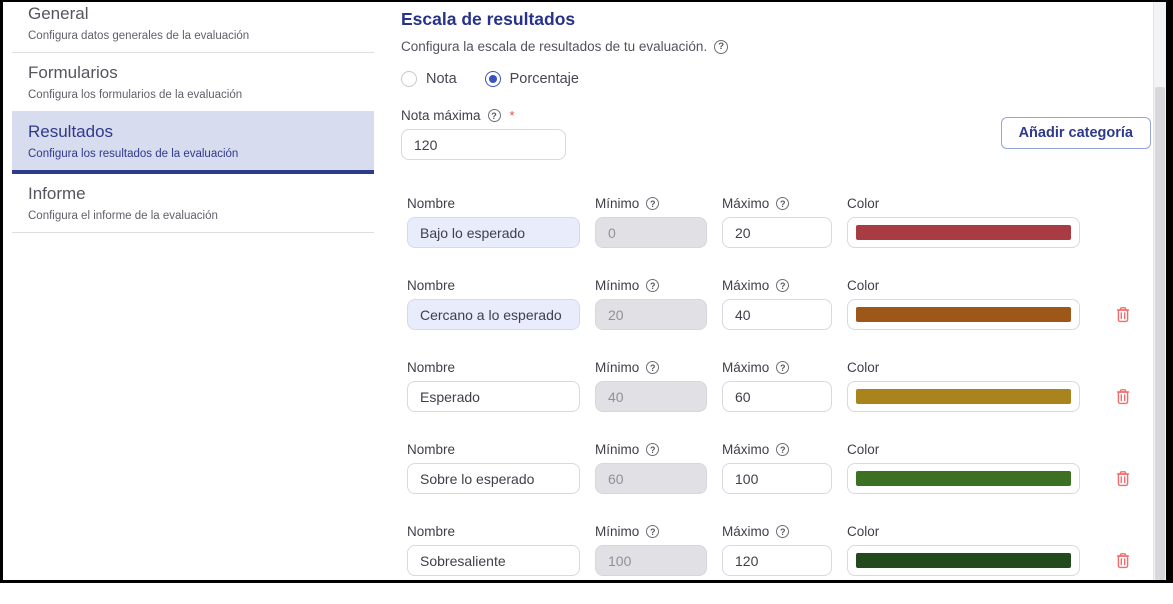  Describe the element at coordinates (777, 79) in the screenshot. I see `scale-type-radio-group: Nota Porcentaje` at that location.